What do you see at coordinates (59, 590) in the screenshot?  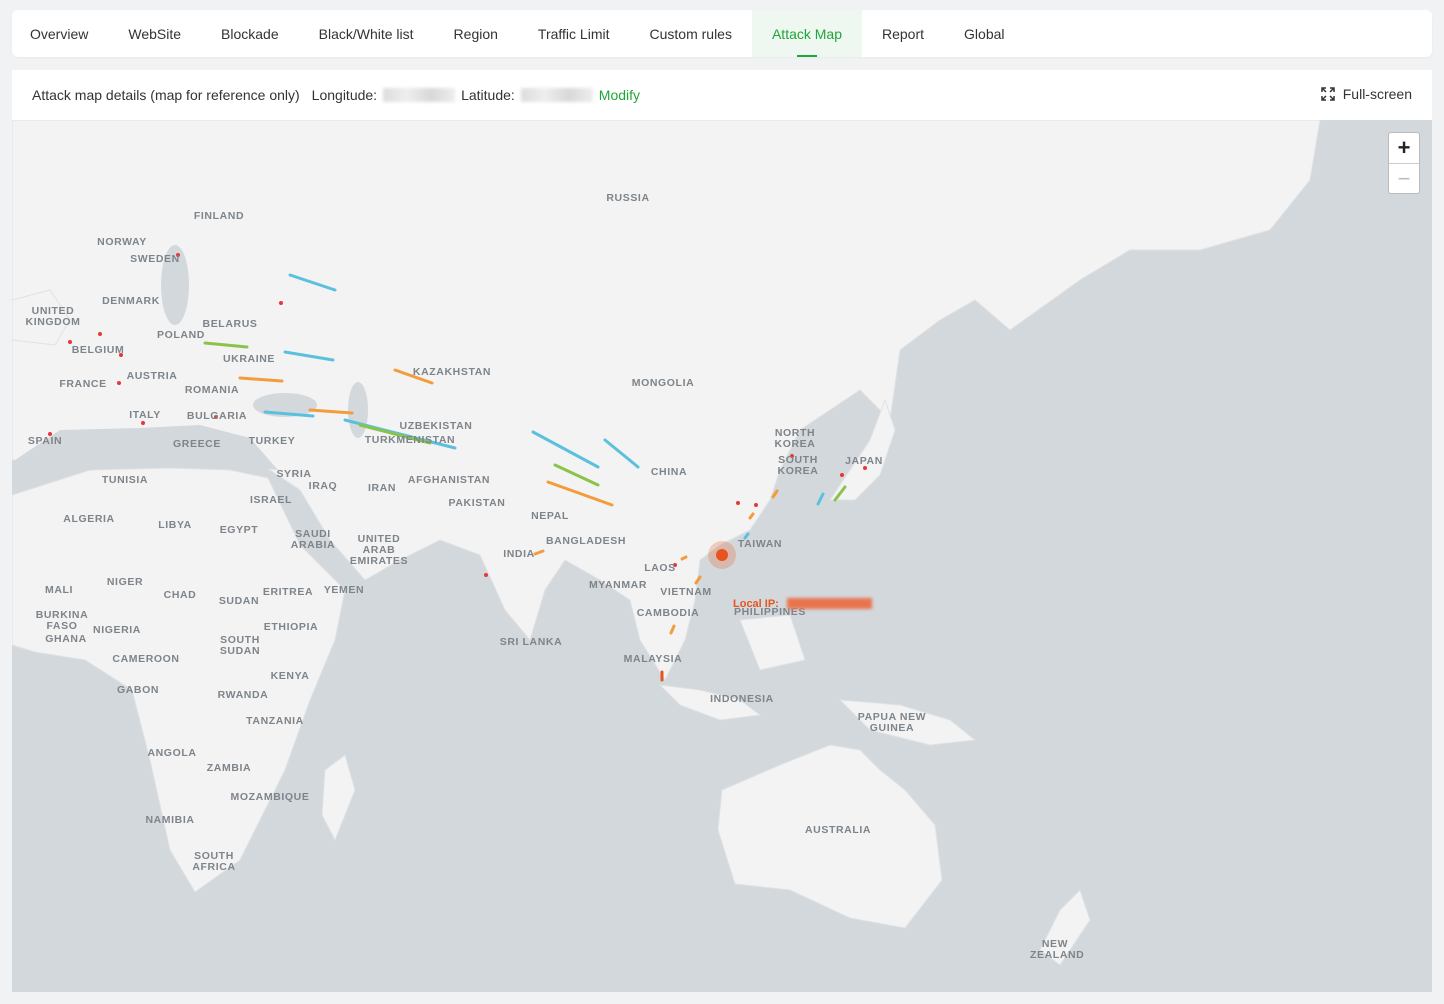 I see `map-label: MALI` at bounding box center [59, 590].